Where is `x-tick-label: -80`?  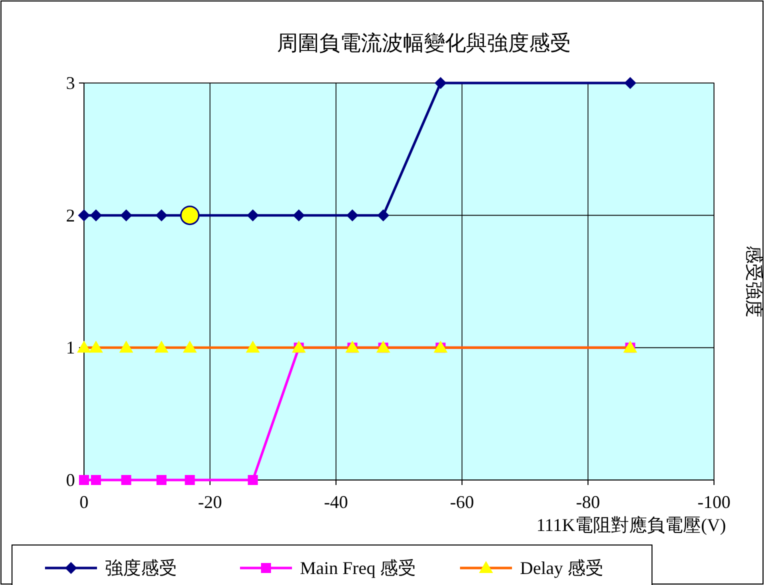
x-tick-label: -80 is located at coordinates (588, 502).